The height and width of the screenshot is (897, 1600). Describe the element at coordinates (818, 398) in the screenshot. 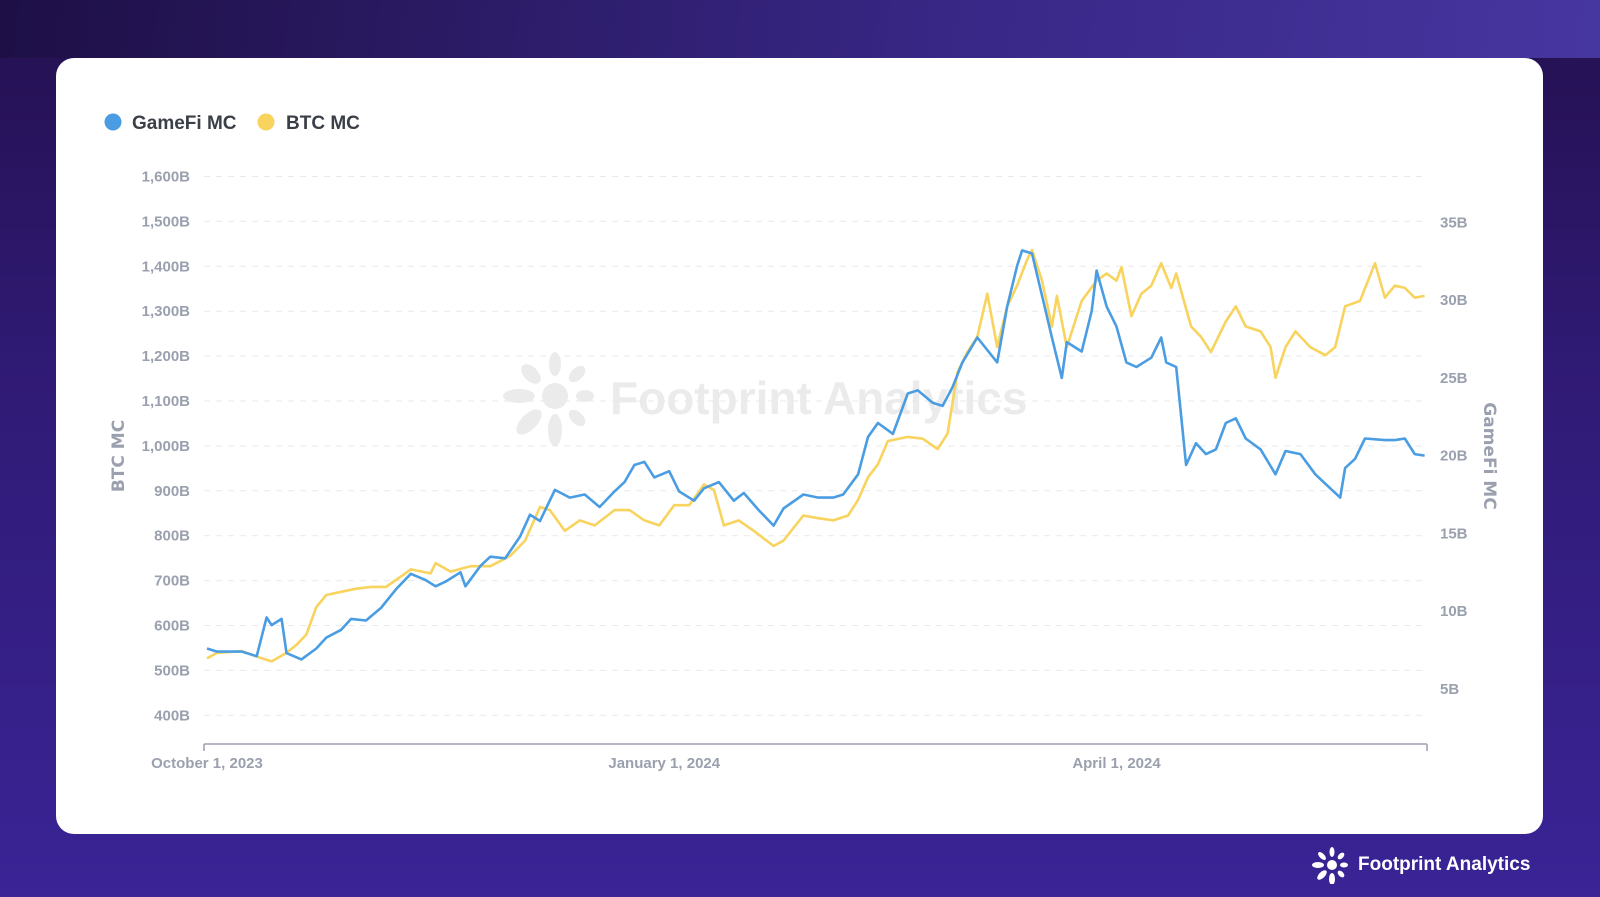

I see `watermark-text: Footprint Analytics` at that location.